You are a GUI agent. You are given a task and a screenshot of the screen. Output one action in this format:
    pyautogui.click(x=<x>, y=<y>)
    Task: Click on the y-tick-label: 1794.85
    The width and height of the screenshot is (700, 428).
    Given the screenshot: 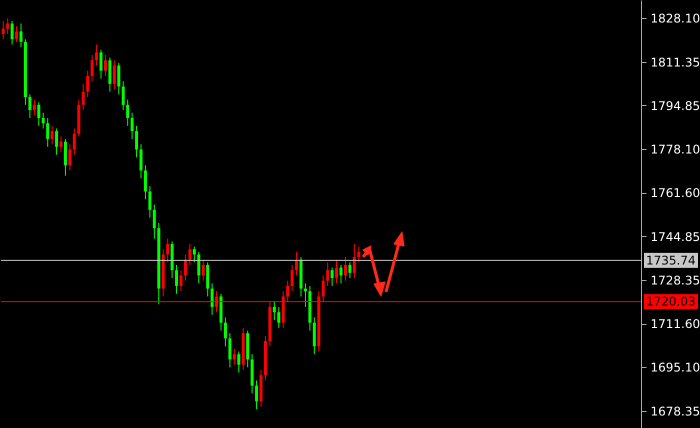 What is the action you would take?
    pyautogui.click(x=675, y=105)
    